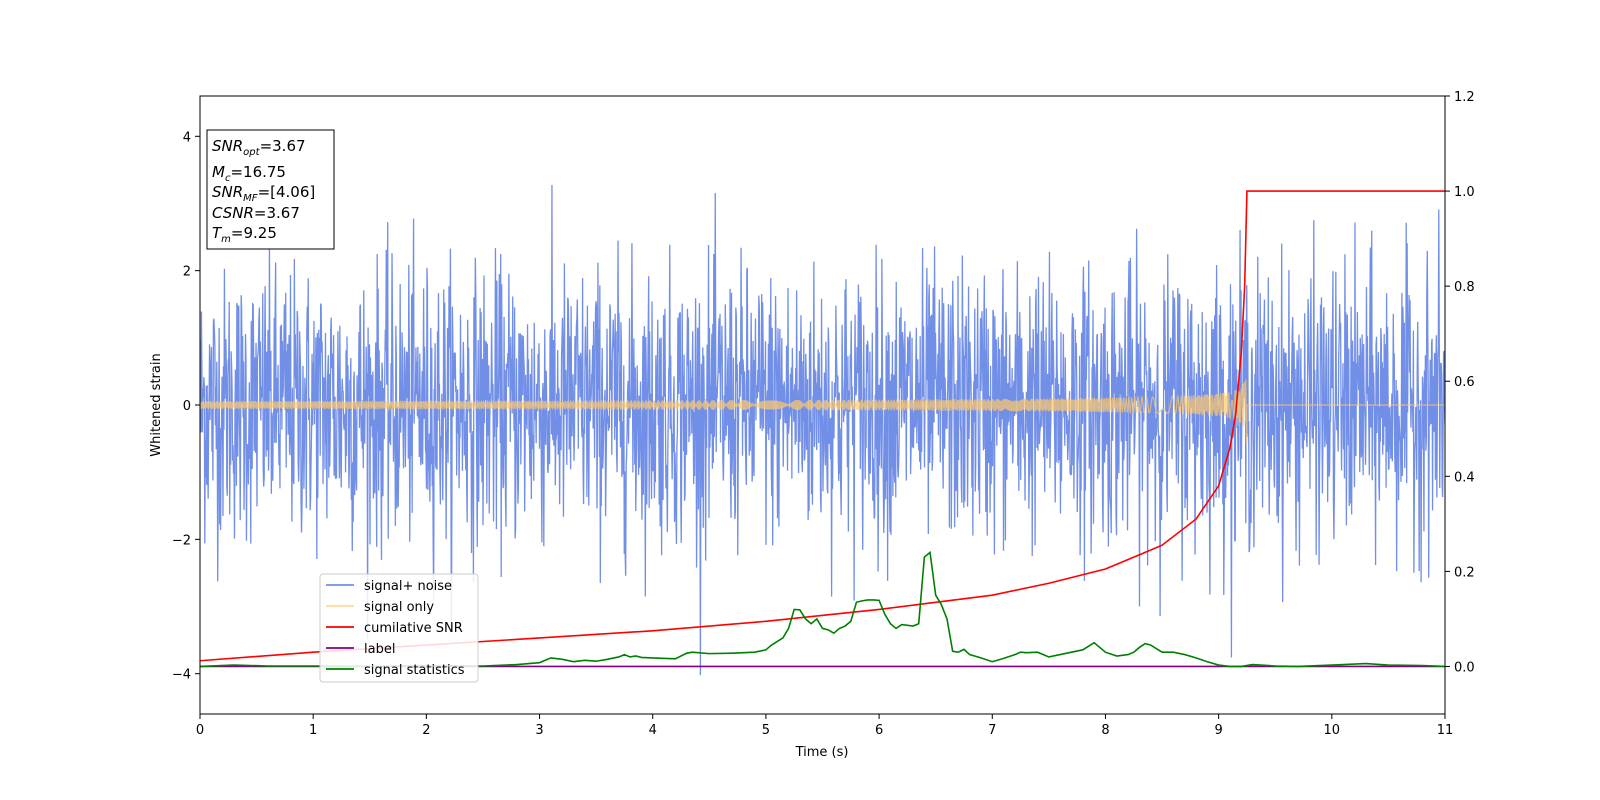 This screenshot has height=800, width=1600. What do you see at coordinates (263, 193) in the screenshot?
I see `stats-snr-mf: SNRMF=[4.06]` at bounding box center [263, 193].